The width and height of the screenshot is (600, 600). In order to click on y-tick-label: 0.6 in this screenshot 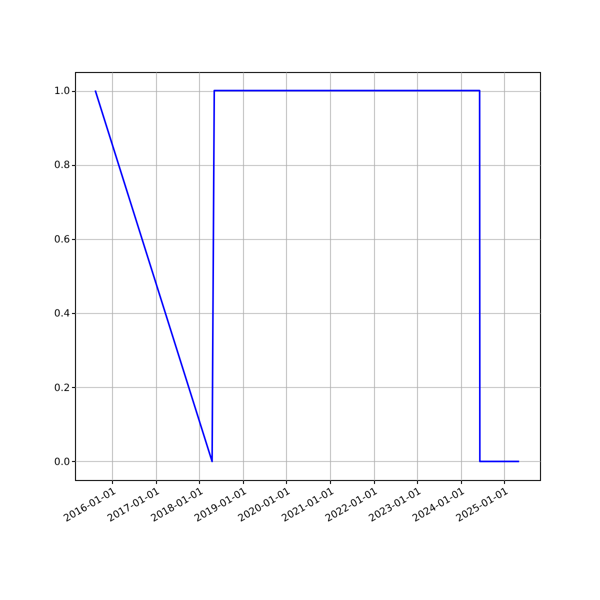, I will do `click(62, 240)`.